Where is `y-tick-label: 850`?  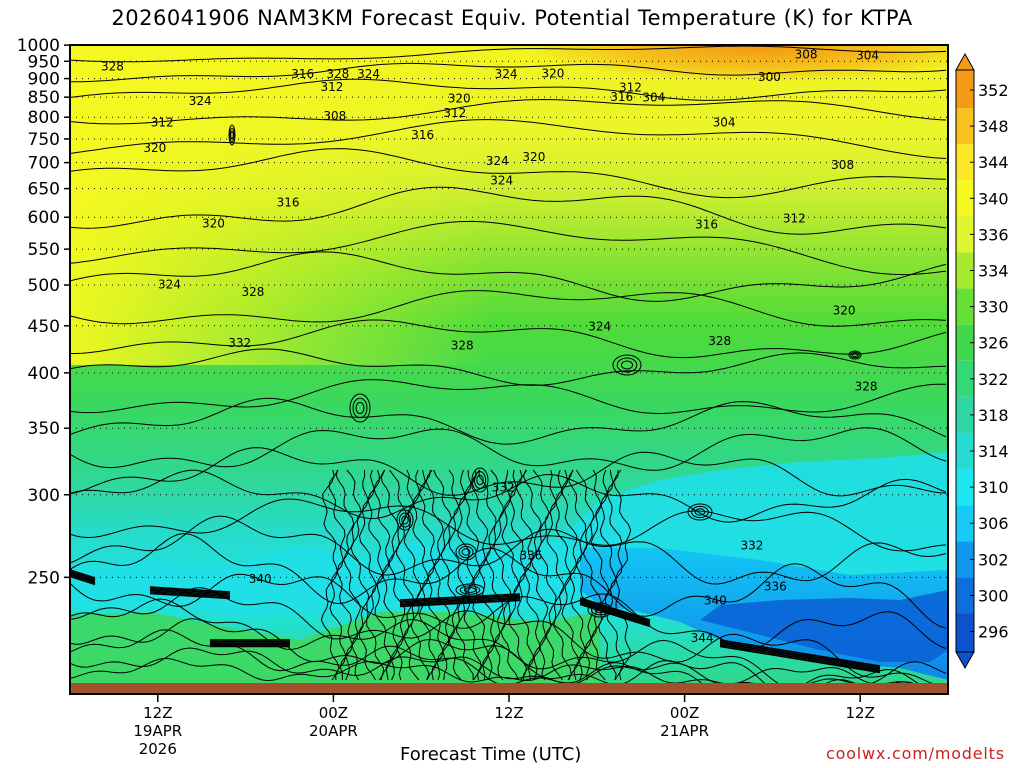 y-tick-label: 850 is located at coordinates (44, 98).